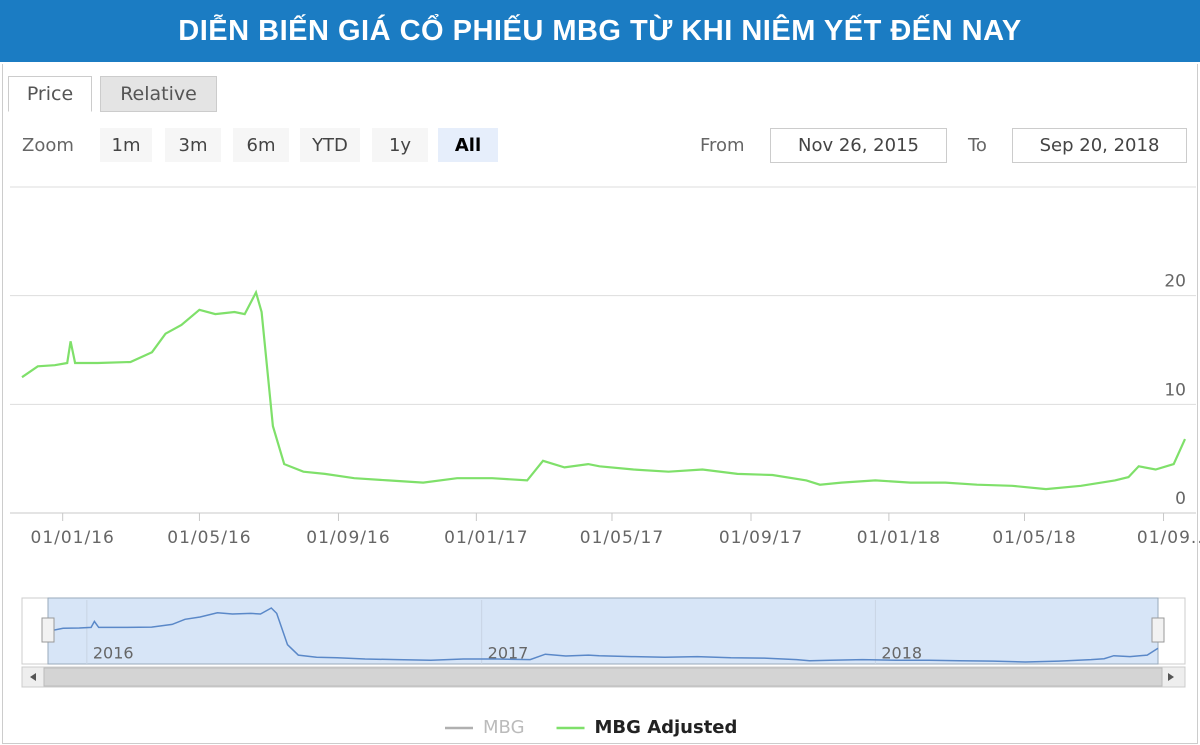 Image resolution: width=1200 pixels, height=745 pixels. I want to click on legend-label: MBG Adjusted, so click(666, 727).